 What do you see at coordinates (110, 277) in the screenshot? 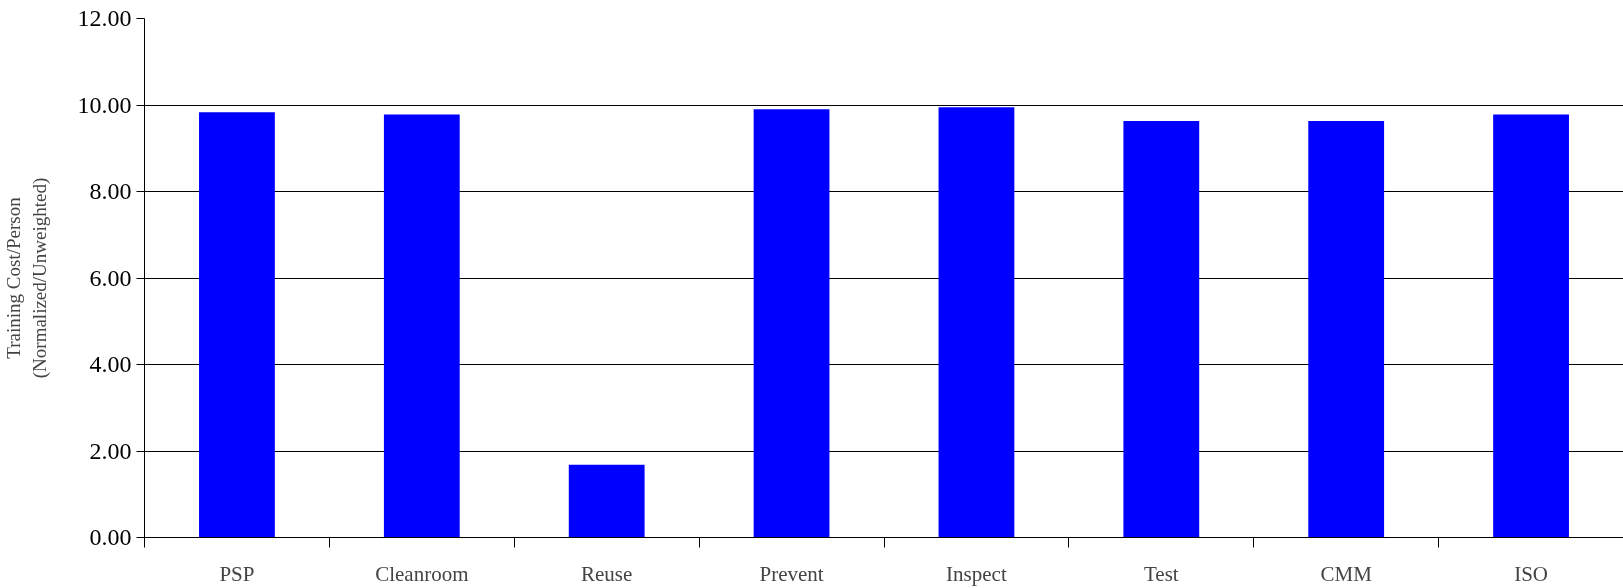
I see `y-tick-label: 6.00` at bounding box center [110, 277].